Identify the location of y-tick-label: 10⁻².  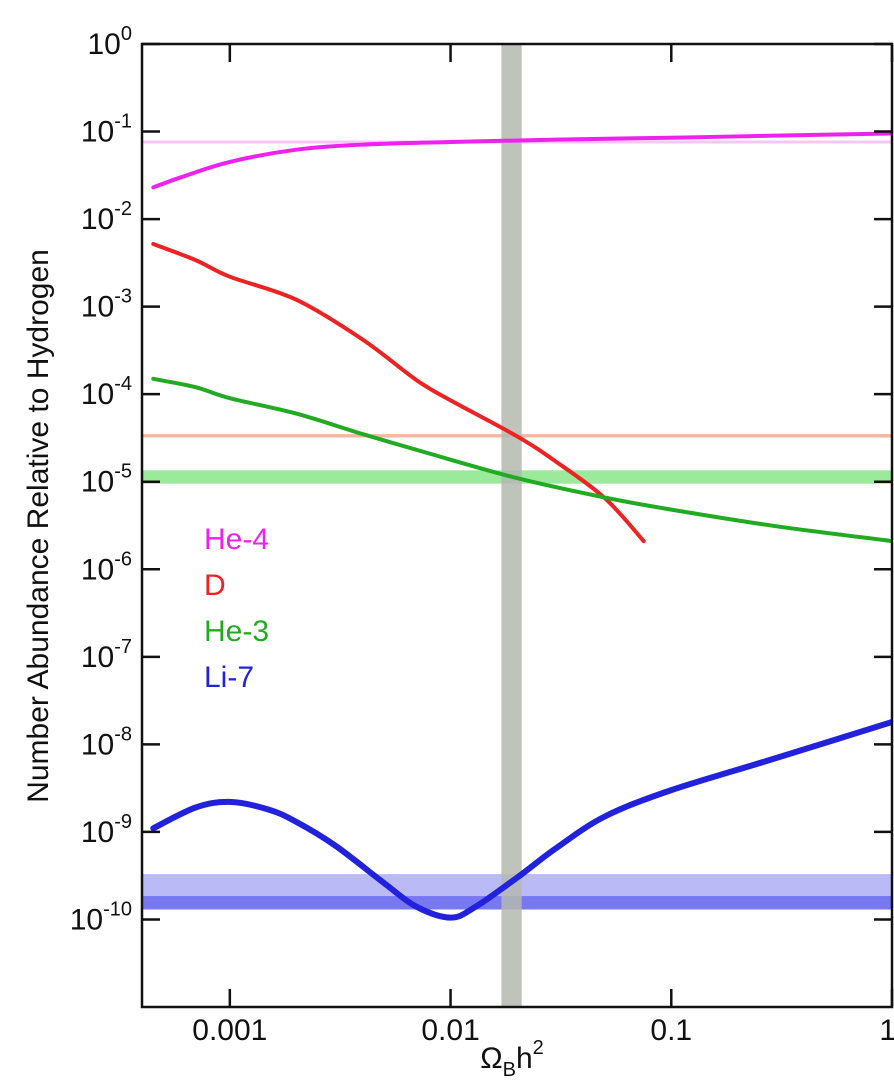
(106, 217).